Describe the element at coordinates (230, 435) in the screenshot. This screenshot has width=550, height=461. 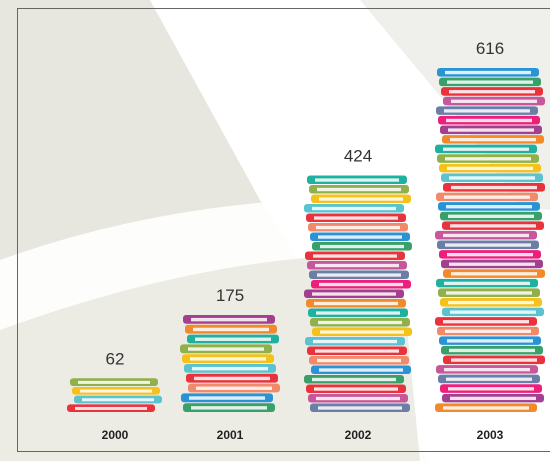
I see `x-tick-label: 2001` at that location.